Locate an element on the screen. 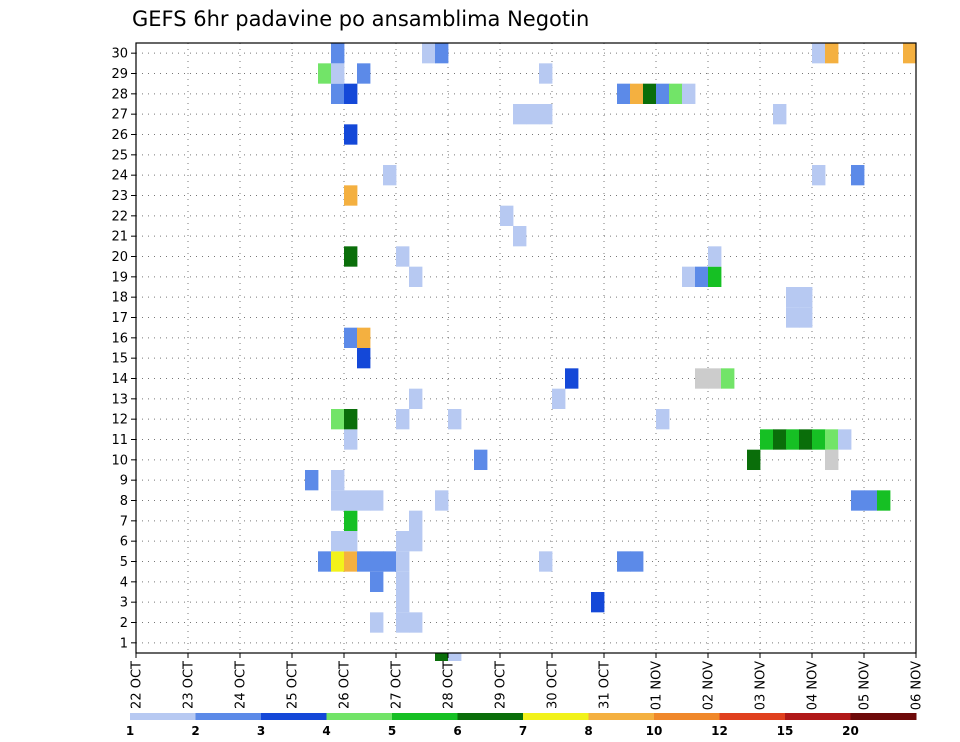 This screenshot has height=742, width=960. x-tick-label: 27 OCT is located at coordinates (397, 685).